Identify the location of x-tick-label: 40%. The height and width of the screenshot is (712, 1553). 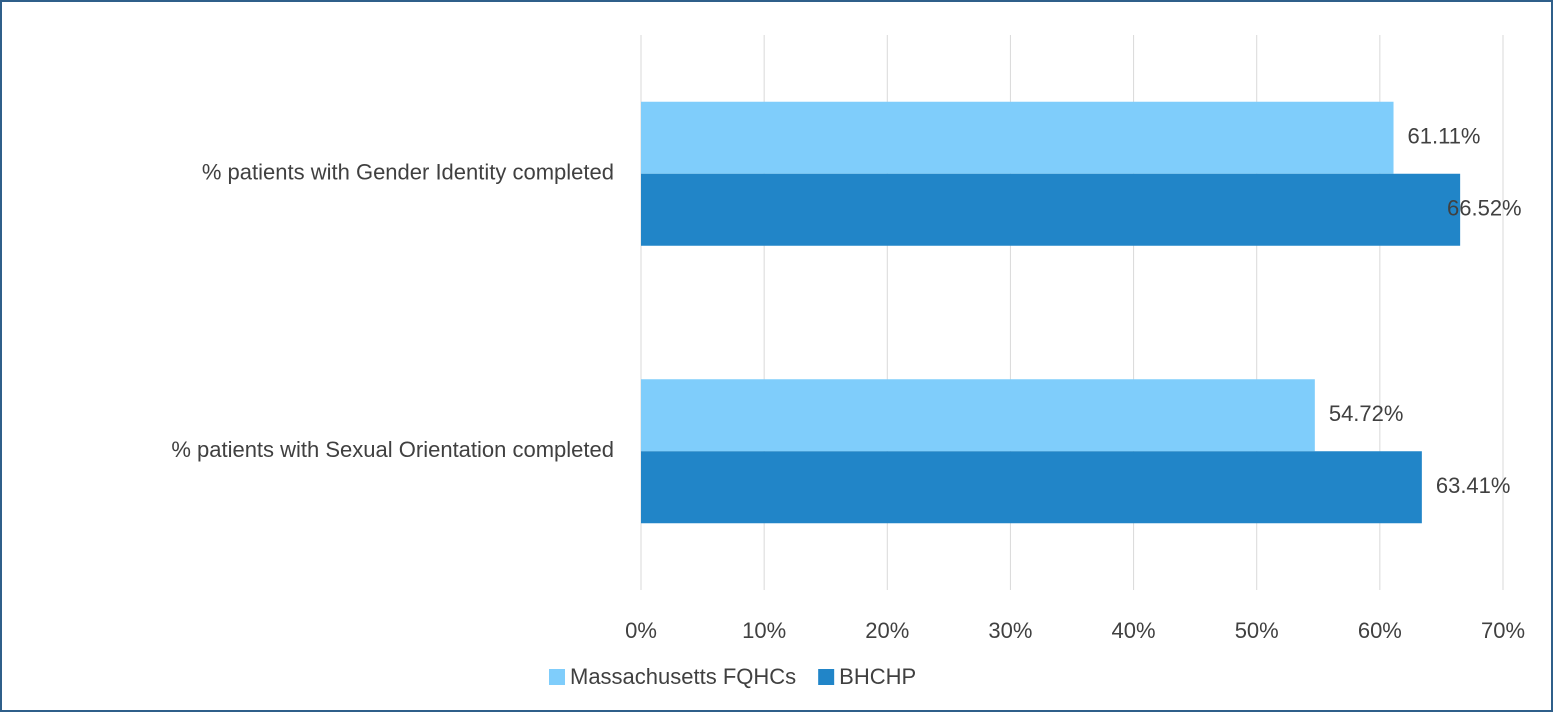
(1134, 630).